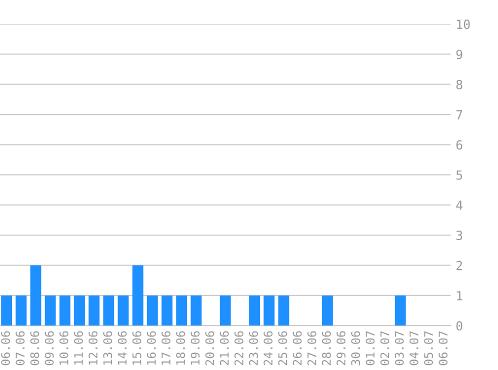 The height and width of the screenshot is (370, 498). Describe the element at coordinates (49, 348) in the screenshot. I see `x-tick-label: 09.06` at that location.